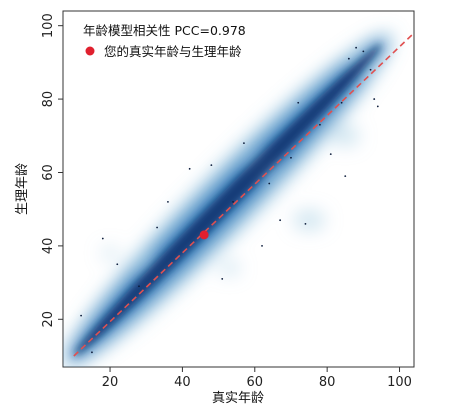 The height and width of the screenshot is (408, 459). I want to click on x-tick-label: 100, so click(399, 382).